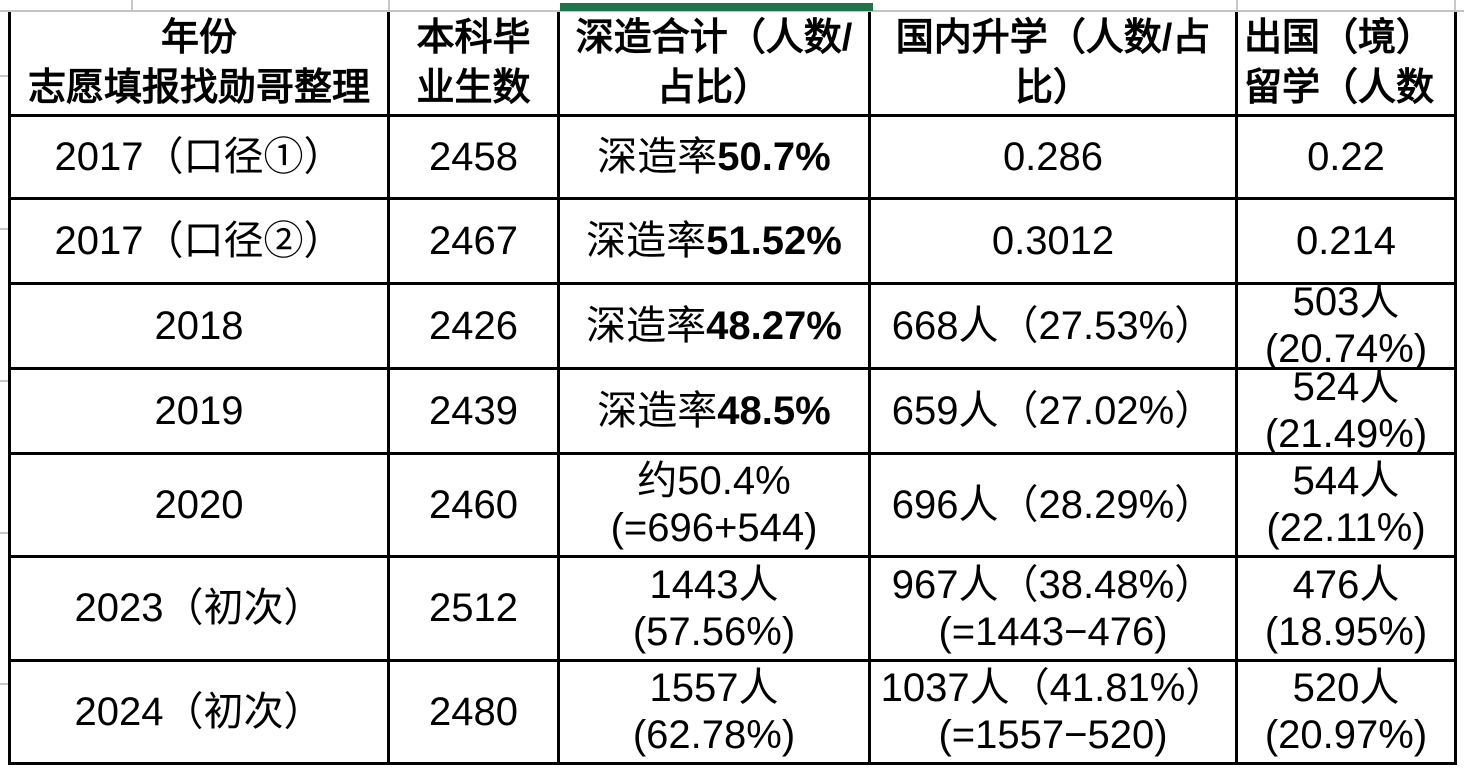  I want to click on further-text: 1443人 (57.56%), so click(714, 608).